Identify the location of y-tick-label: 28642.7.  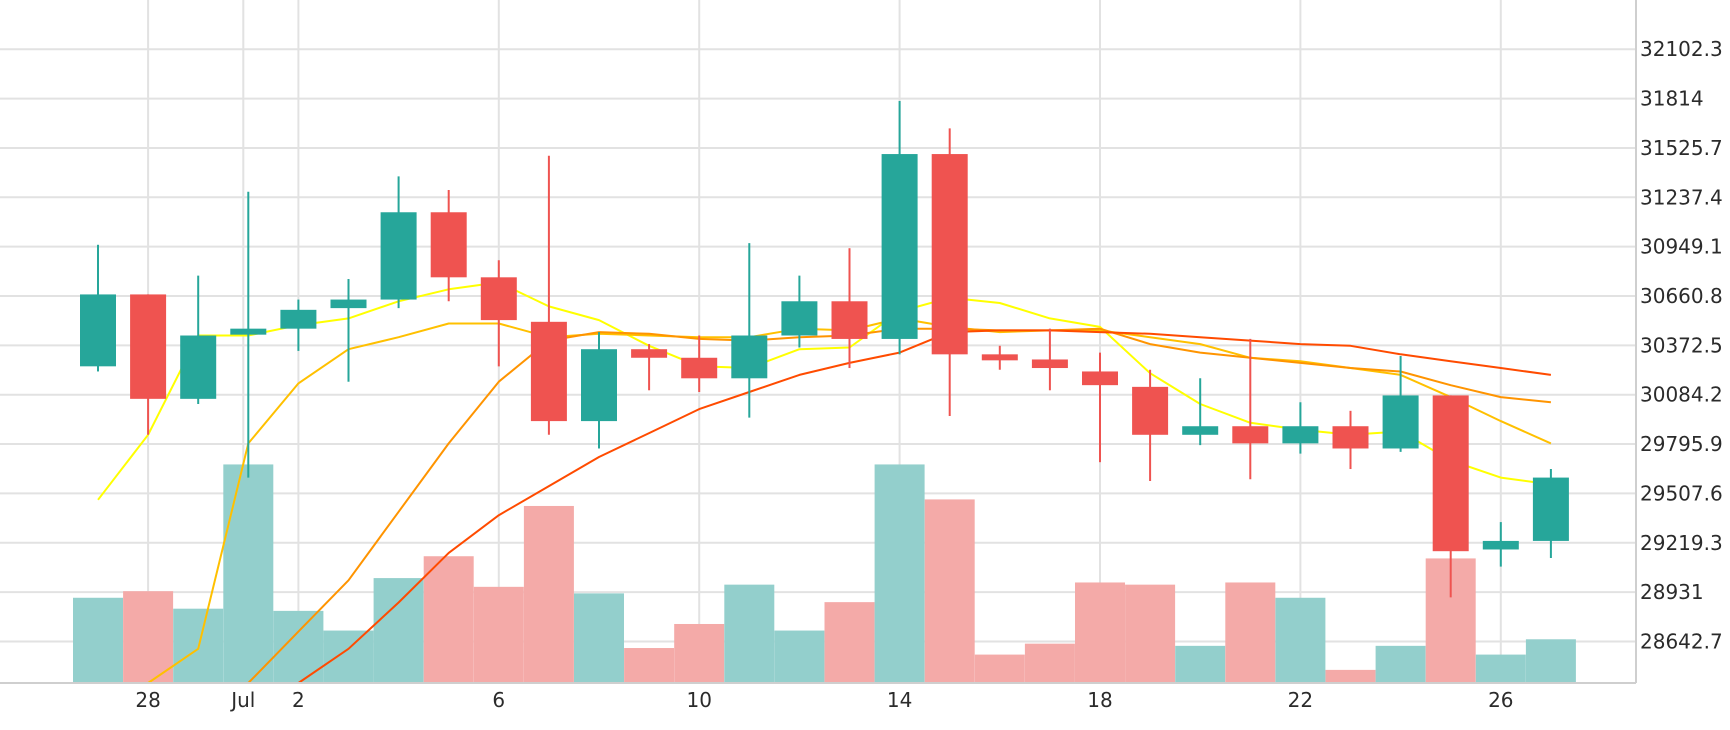
(1681, 641).